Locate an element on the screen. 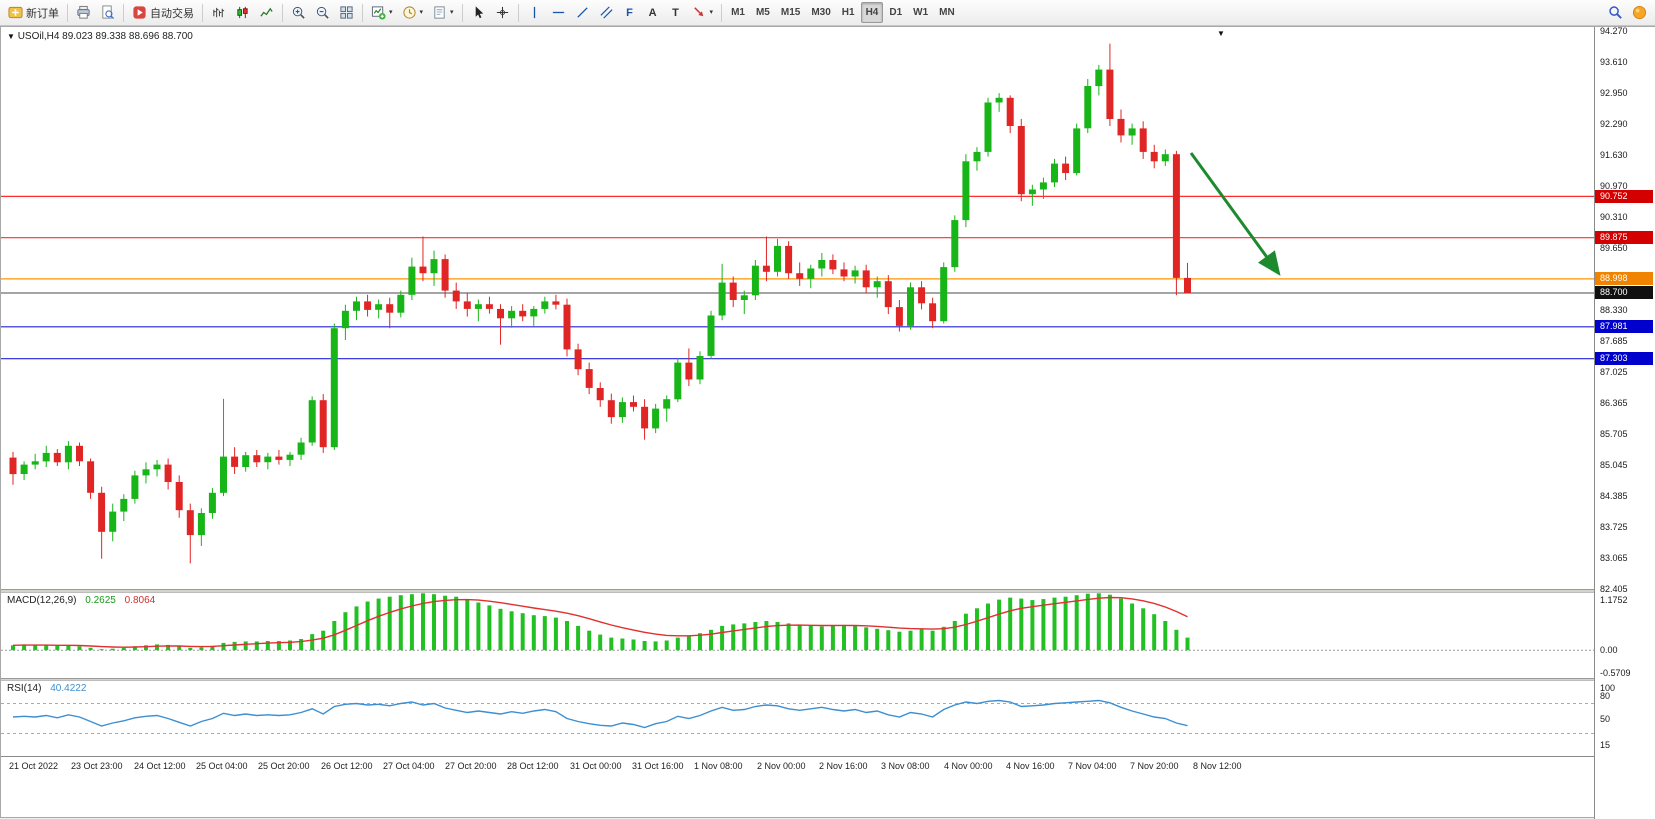 This screenshot has width=1655, height=819. text-button: A is located at coordinates (653, 12).